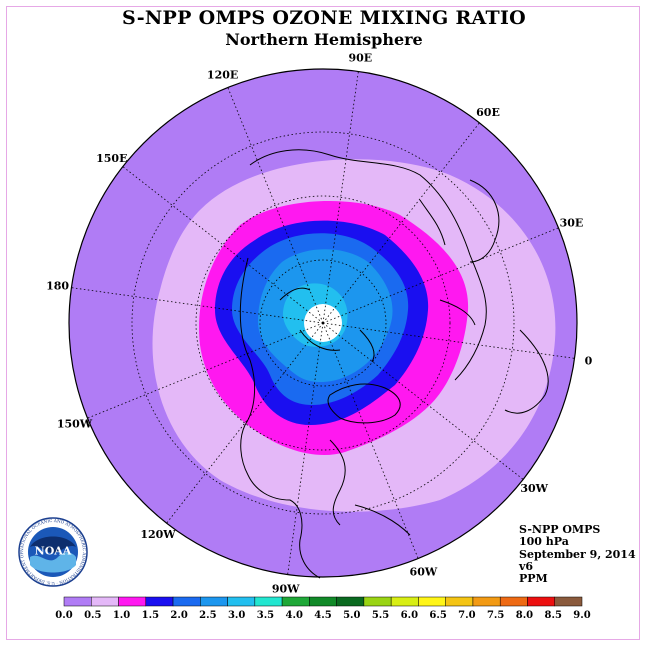 The image size is (648, 648). Describe the element at coordinates (526, 371) in the screenshot. I see `coastline-africa` at that location.